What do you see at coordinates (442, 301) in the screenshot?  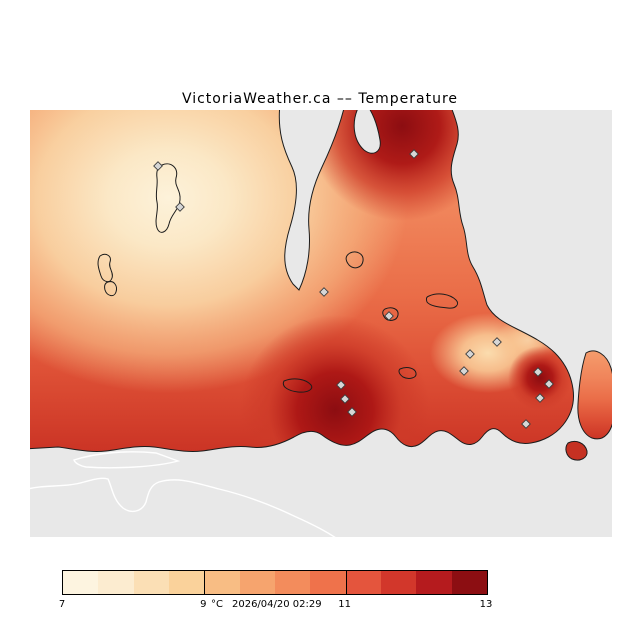 I see `lake-outline-east` at bounding box center [442, 301].